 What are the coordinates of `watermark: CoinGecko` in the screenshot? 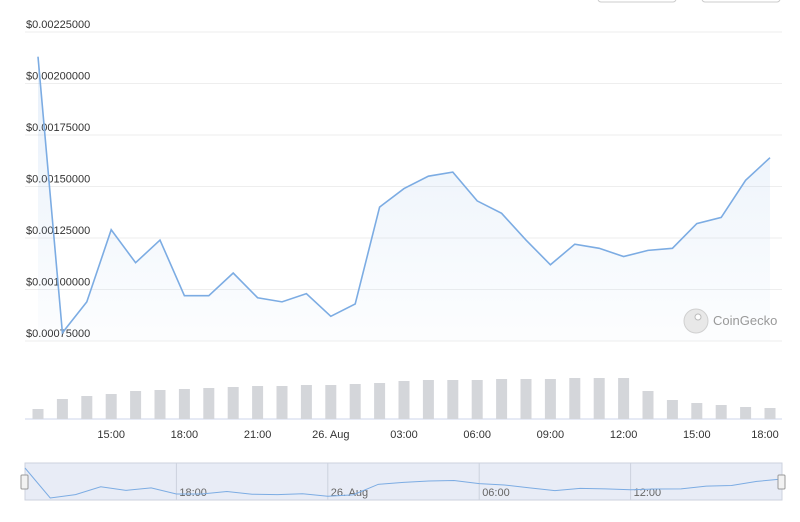 It's located at (730, 321).